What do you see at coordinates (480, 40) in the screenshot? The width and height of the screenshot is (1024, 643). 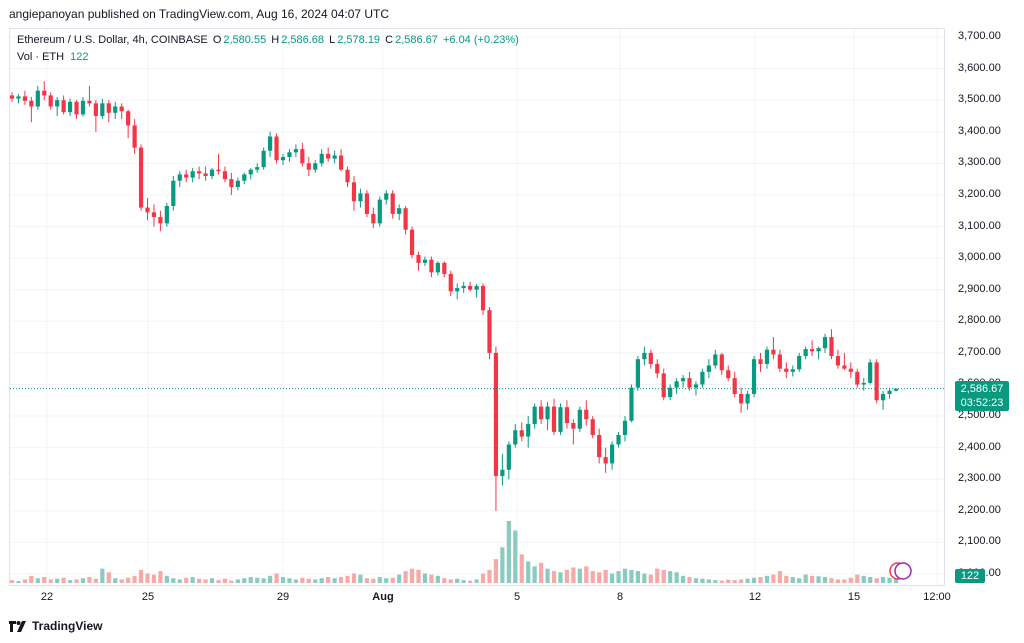 I see `change-value: +6.04 (+0.23%)` at bounding box center [480, 40].